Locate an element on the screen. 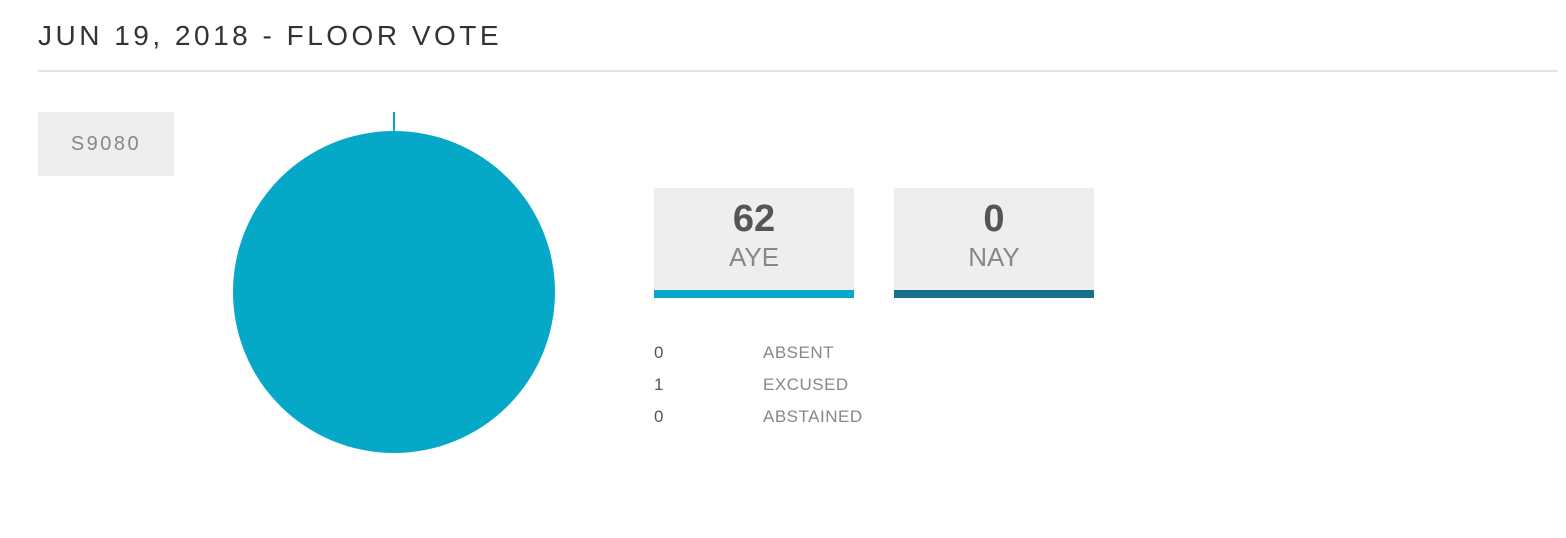  count-value: 1 is located at coordinates (659, 384).